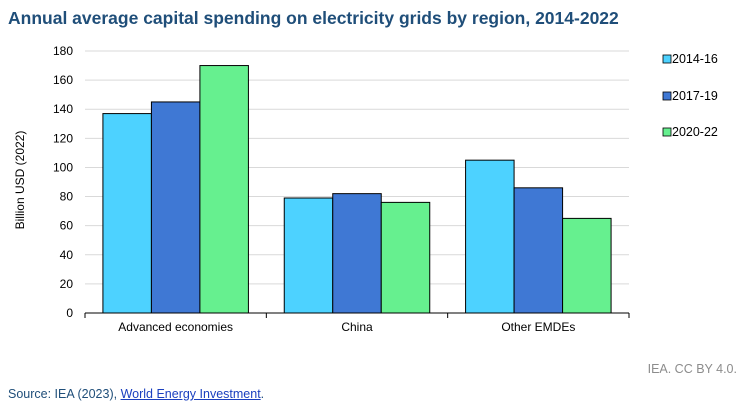 Image resolution: width=743 pixels, height=412 pixels. I want to click on credit-text: IEA. CC BY 4.0., so click(692, 369).